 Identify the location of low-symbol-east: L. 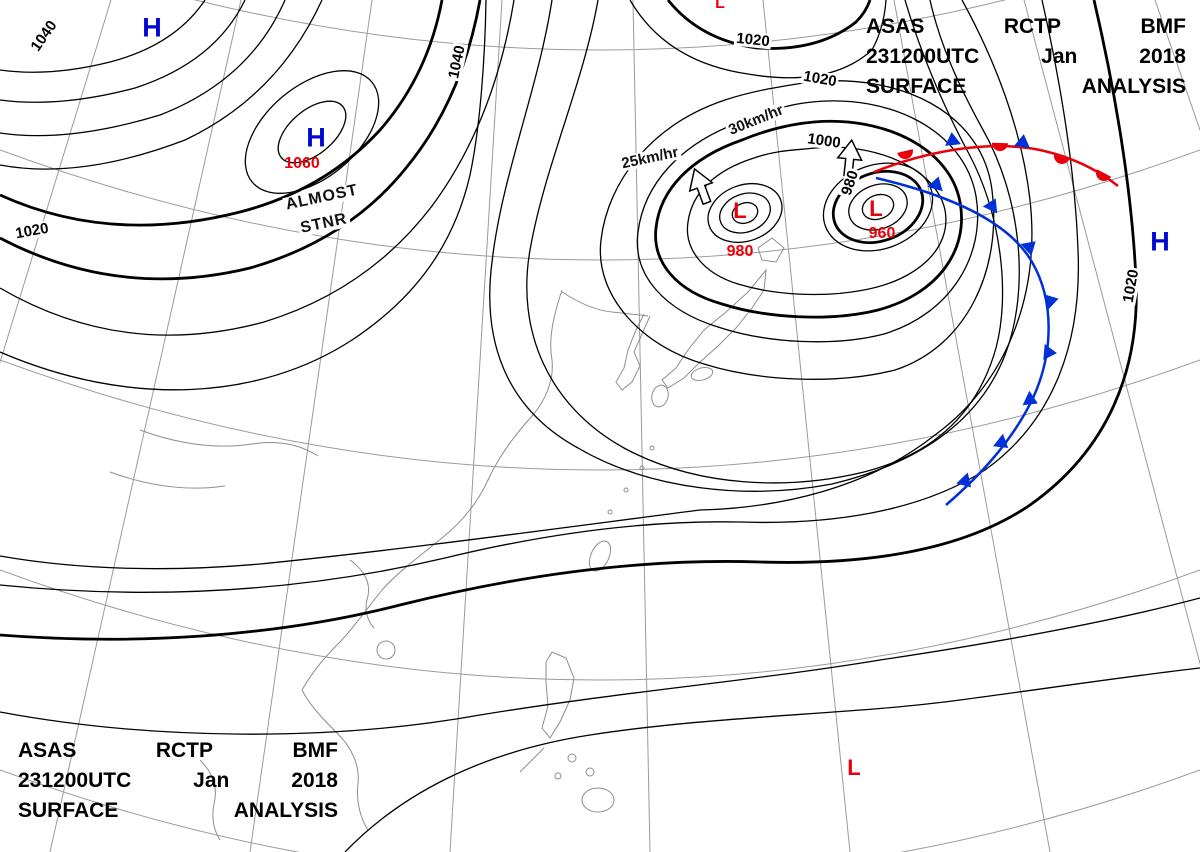
(876, 208).